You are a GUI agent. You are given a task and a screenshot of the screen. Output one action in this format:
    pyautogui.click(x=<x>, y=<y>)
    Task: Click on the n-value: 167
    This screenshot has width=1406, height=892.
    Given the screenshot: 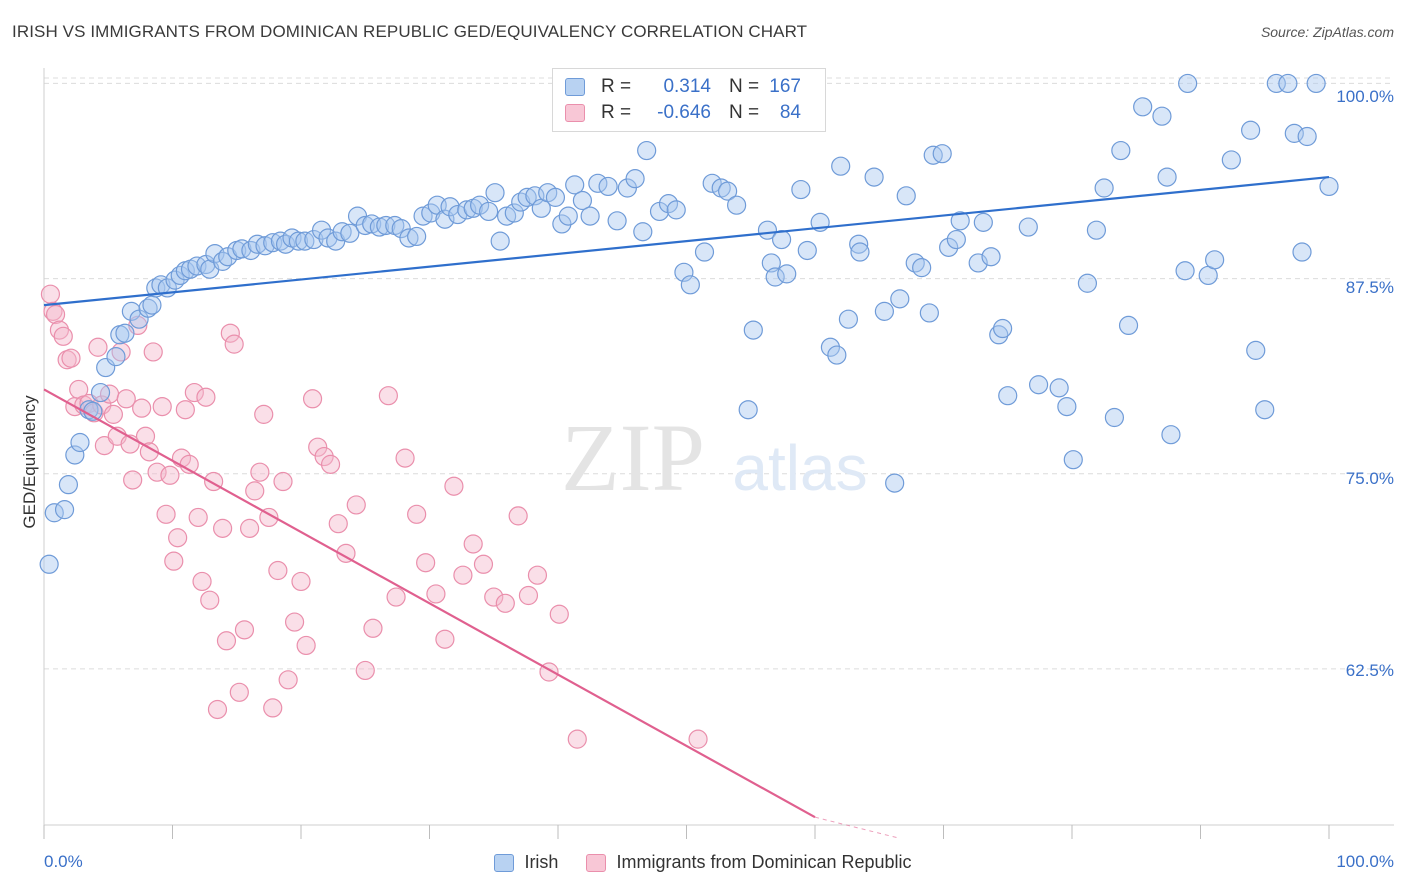 What is the action you would take?
    pyautogui.click(x=785, y=86)
    